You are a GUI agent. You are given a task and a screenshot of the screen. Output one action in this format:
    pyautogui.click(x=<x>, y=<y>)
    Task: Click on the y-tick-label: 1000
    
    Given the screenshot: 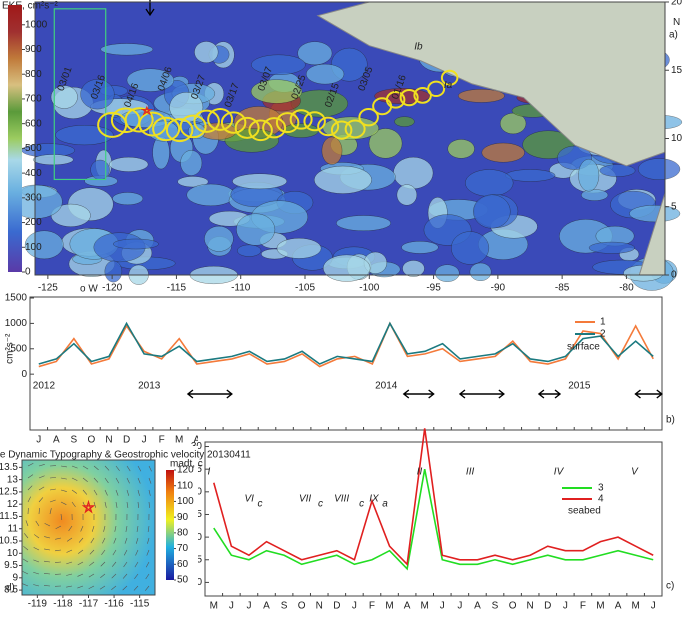 What is the action you would take?
    pyautogui.click(x=16, y=323)
    